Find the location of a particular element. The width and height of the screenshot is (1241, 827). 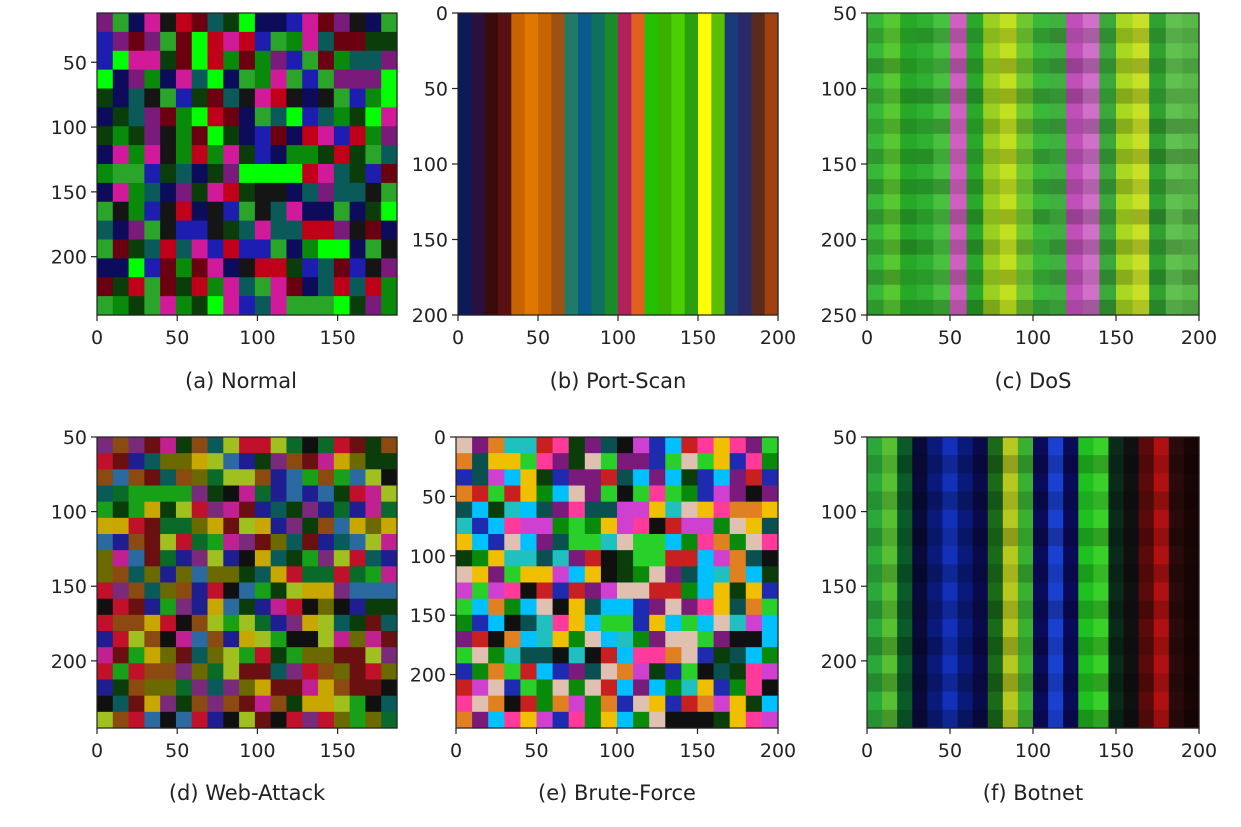

x-tick-label: 150 is located at coordinates (698, 338).